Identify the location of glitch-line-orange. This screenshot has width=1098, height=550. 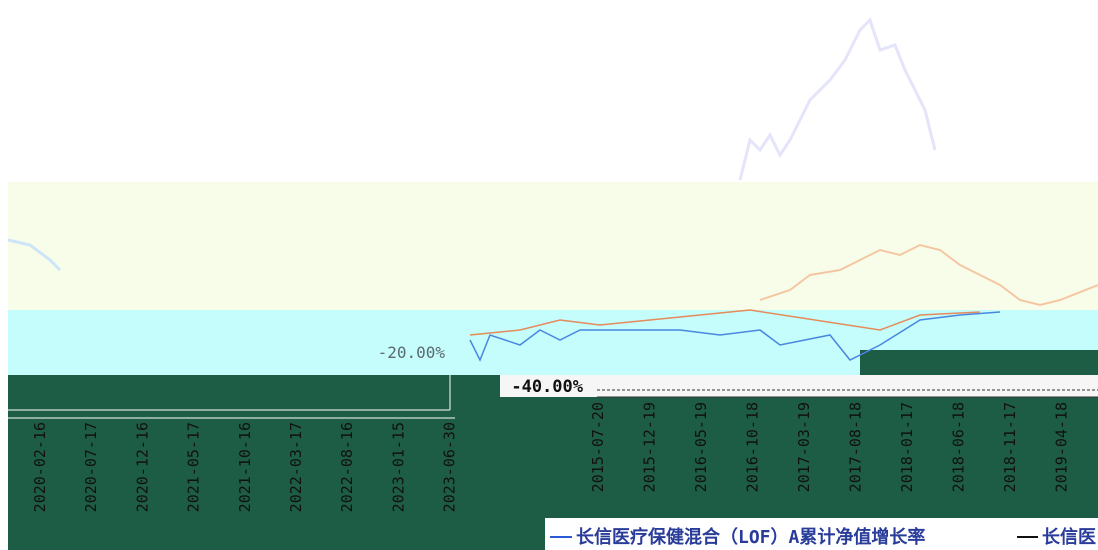
(928, 275).